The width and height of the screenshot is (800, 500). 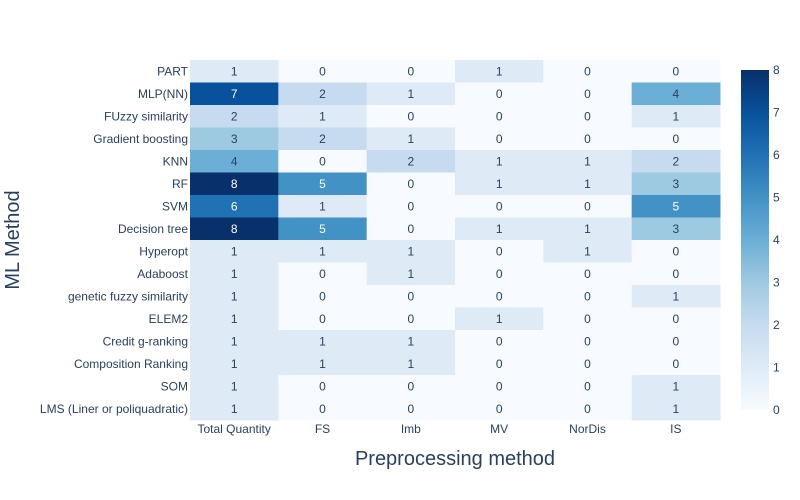 I want to click on cell-value-label: 2, so click(x=322, y=139).